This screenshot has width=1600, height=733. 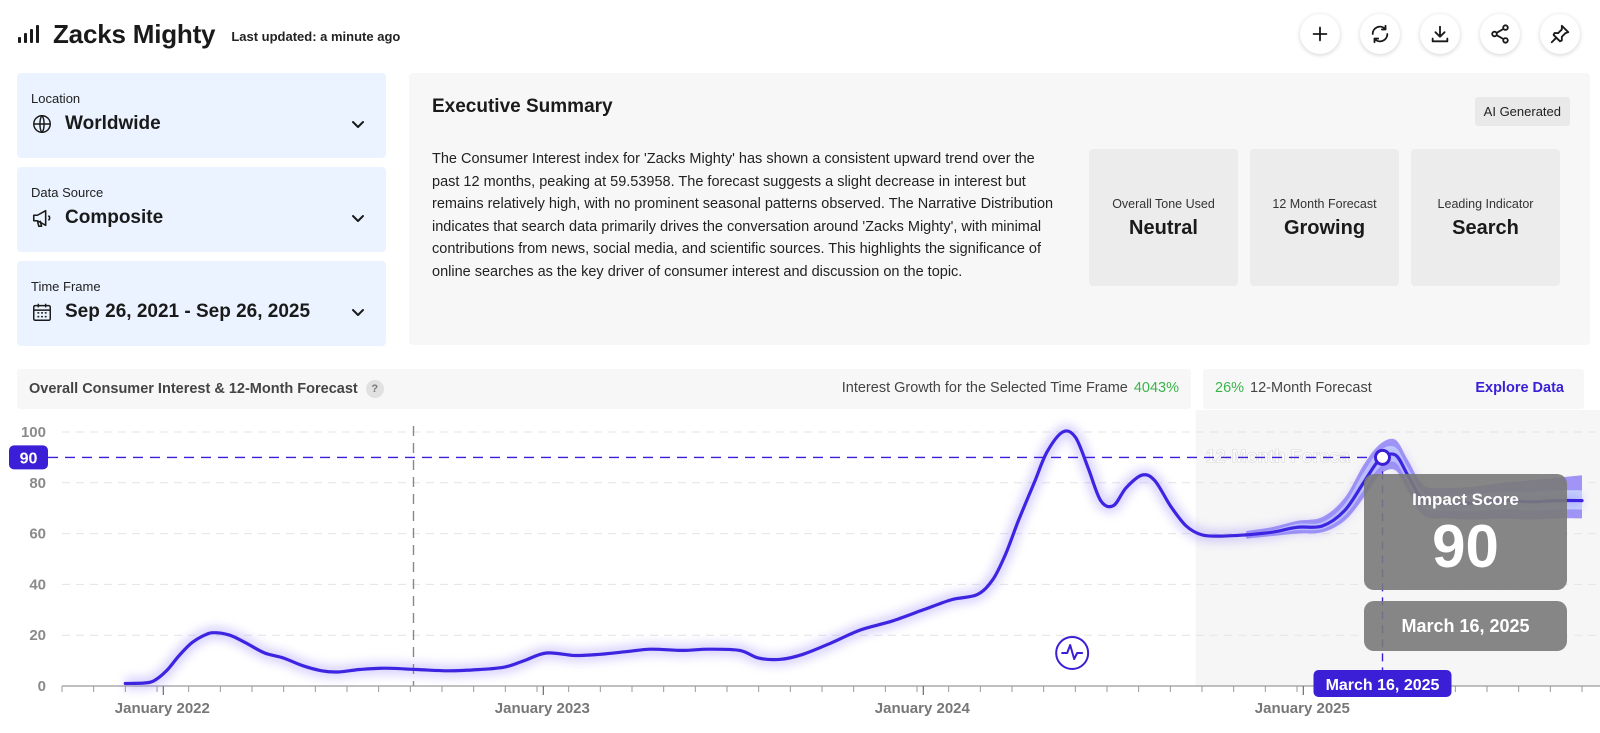 I want to click on crosshair-value-label: 90, so click(x=29, y=458).